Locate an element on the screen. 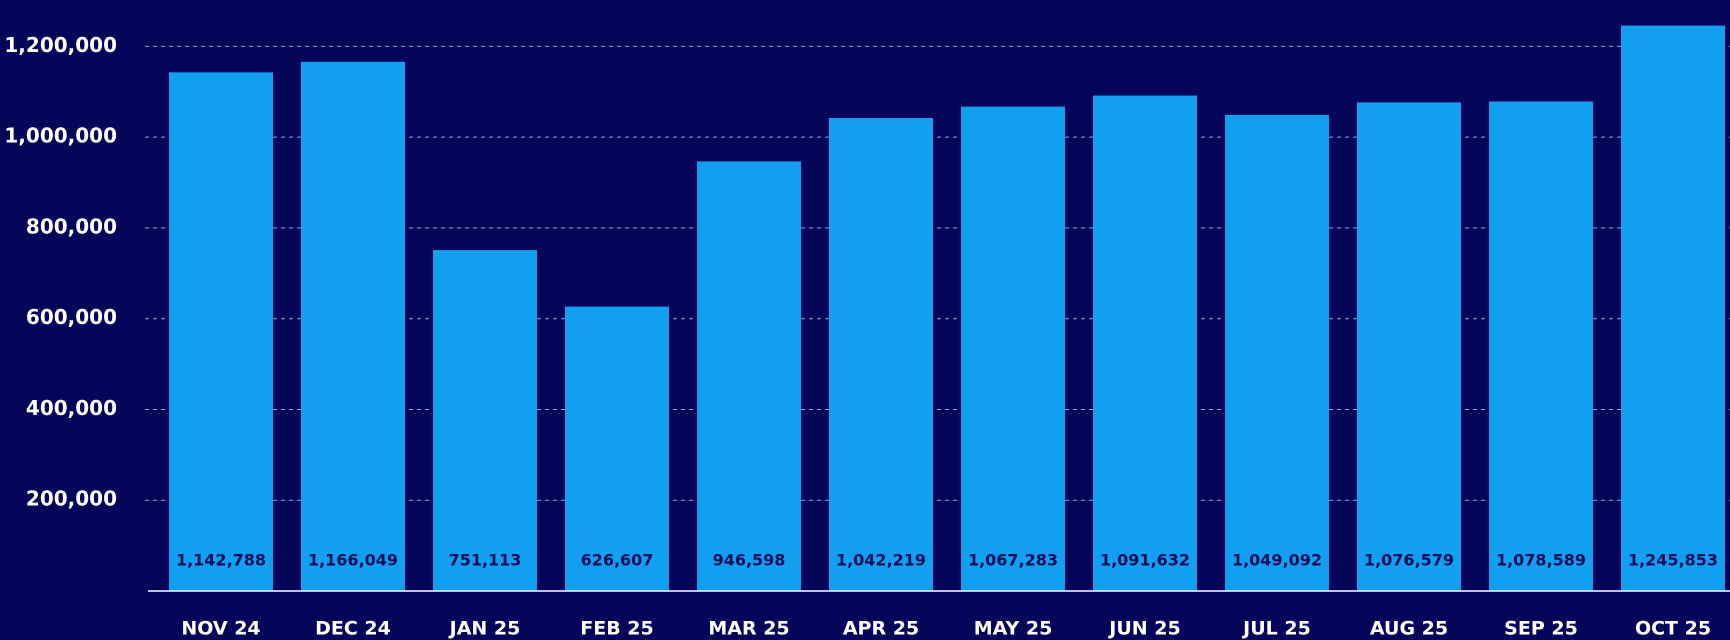 This screenshot has width=1730, height=640. value-label: 1,142,788 is located at coordinates (221, 560).